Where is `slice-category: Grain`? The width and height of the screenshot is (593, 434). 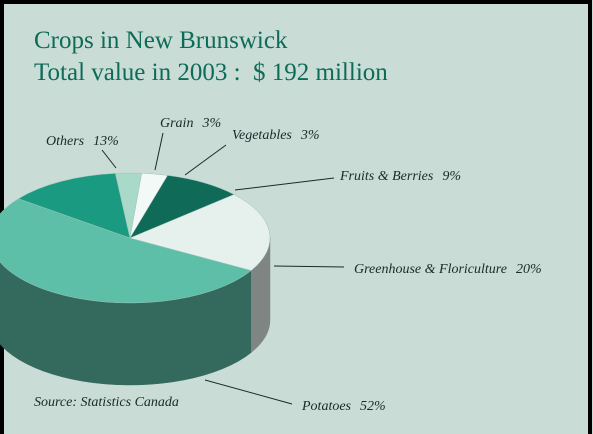 slice-category: Grain is located at coordinates (176, 123).